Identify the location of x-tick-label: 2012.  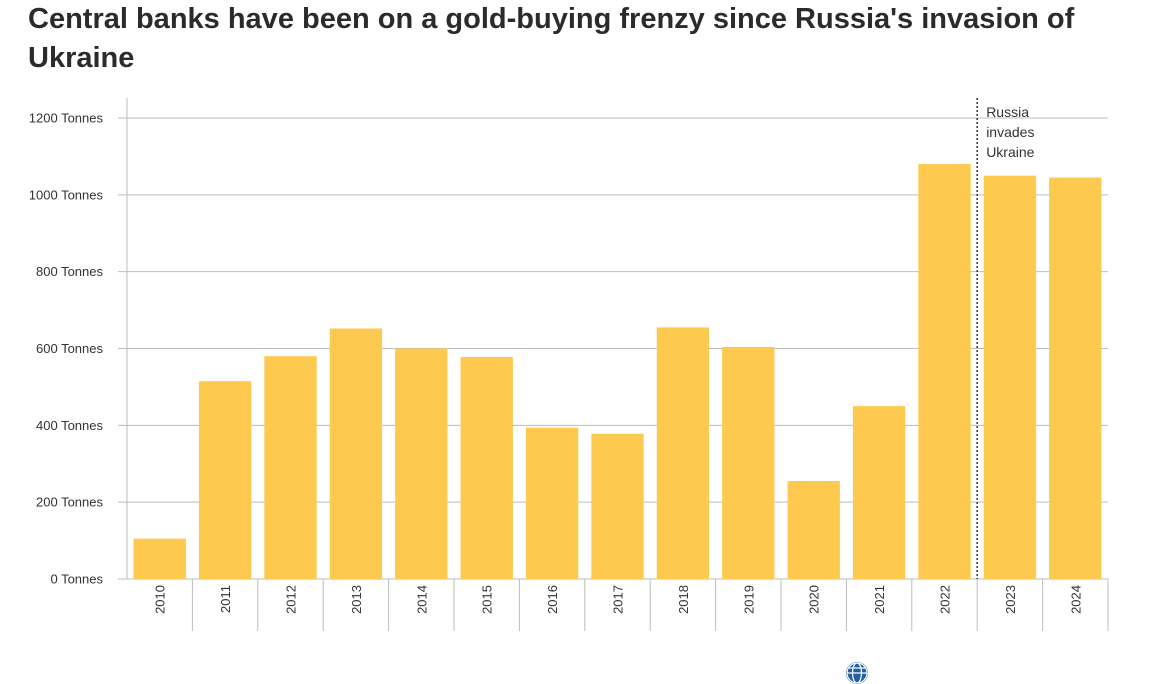
(291, 599).